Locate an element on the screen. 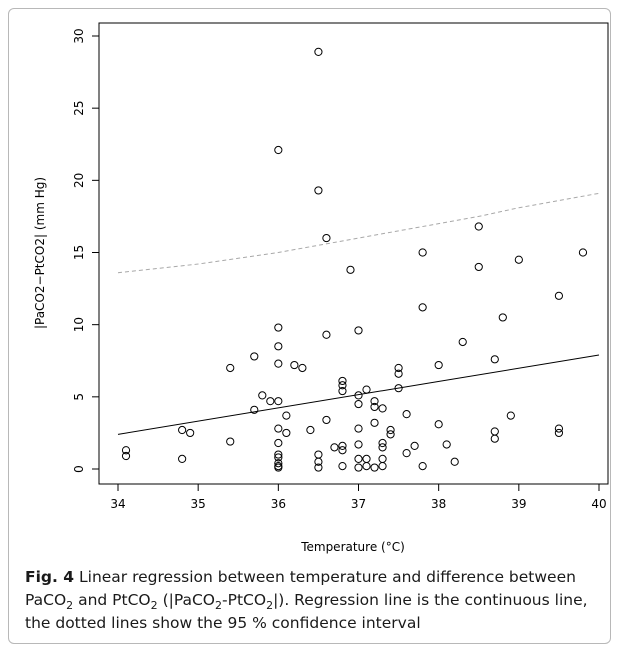 The image size is (621, 651). caption-sub-4: 2 is located at coordinates (270, 606).